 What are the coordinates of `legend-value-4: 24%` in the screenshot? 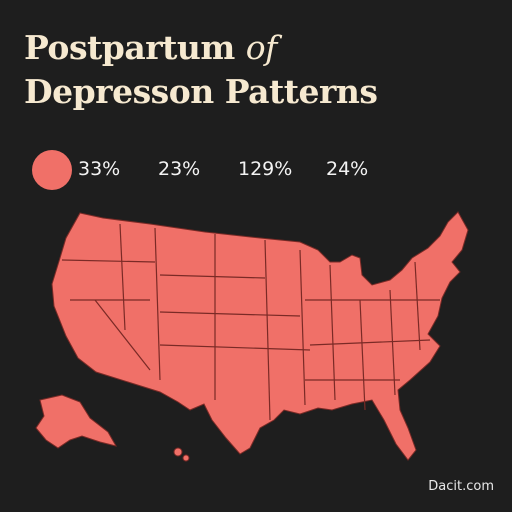 It's located at (347, 169).